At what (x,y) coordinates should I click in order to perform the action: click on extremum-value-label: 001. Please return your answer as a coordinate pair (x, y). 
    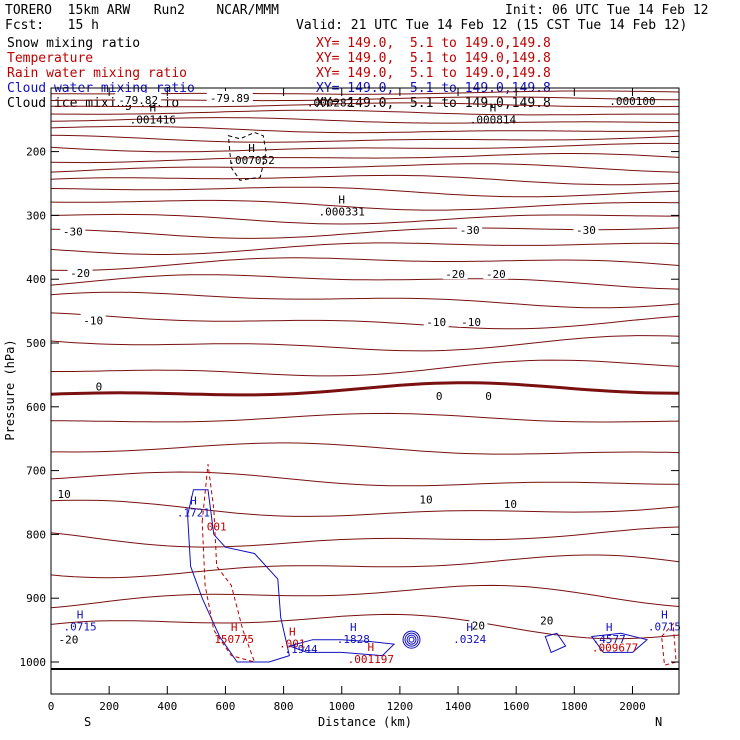
    Looking at the image, I should click on (217, 527).